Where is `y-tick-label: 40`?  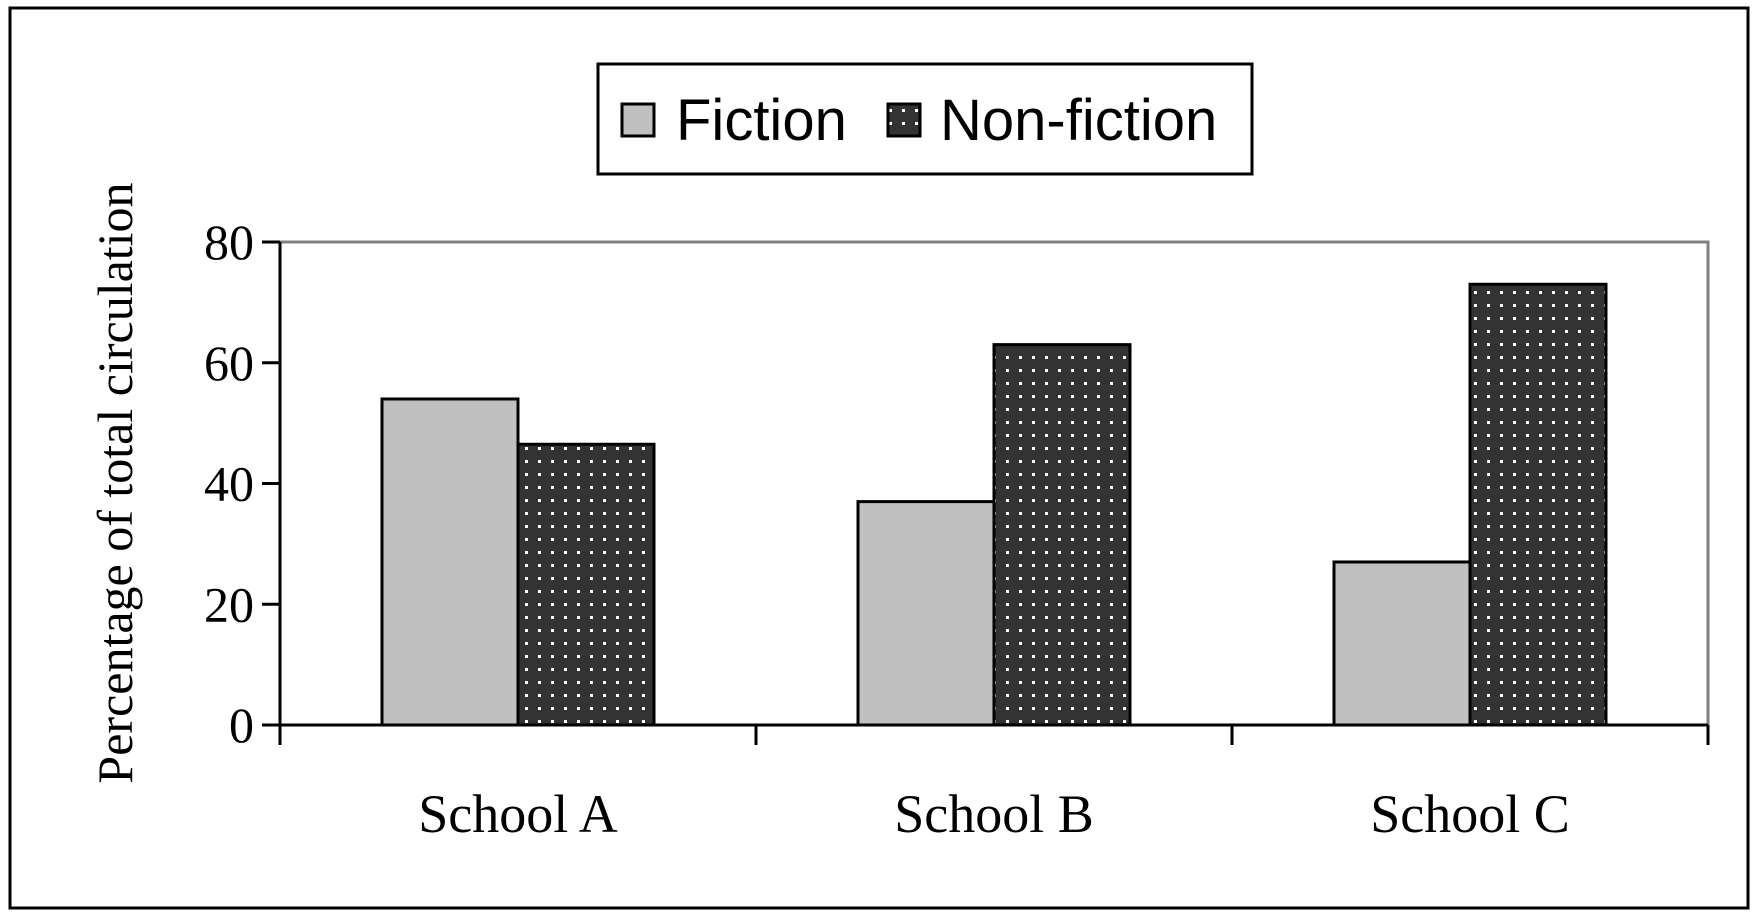 y-tick-label: 40 is located at coordinates (229, 484).